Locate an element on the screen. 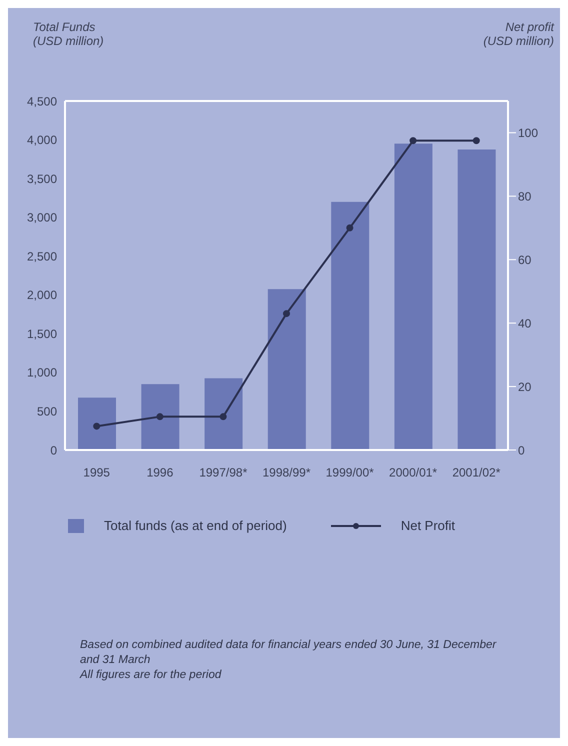 The width and height of the screenshot is (568, 746). y-tick-label: 4,500 is located at coordinates (42, 101).